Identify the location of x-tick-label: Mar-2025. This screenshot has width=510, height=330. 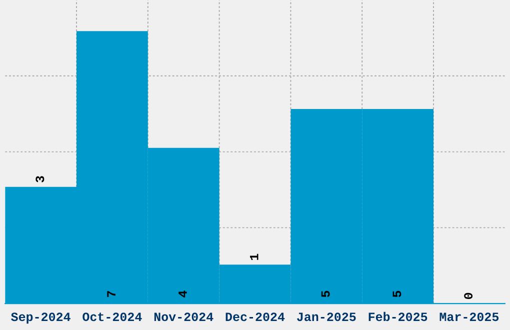
(469, 317).